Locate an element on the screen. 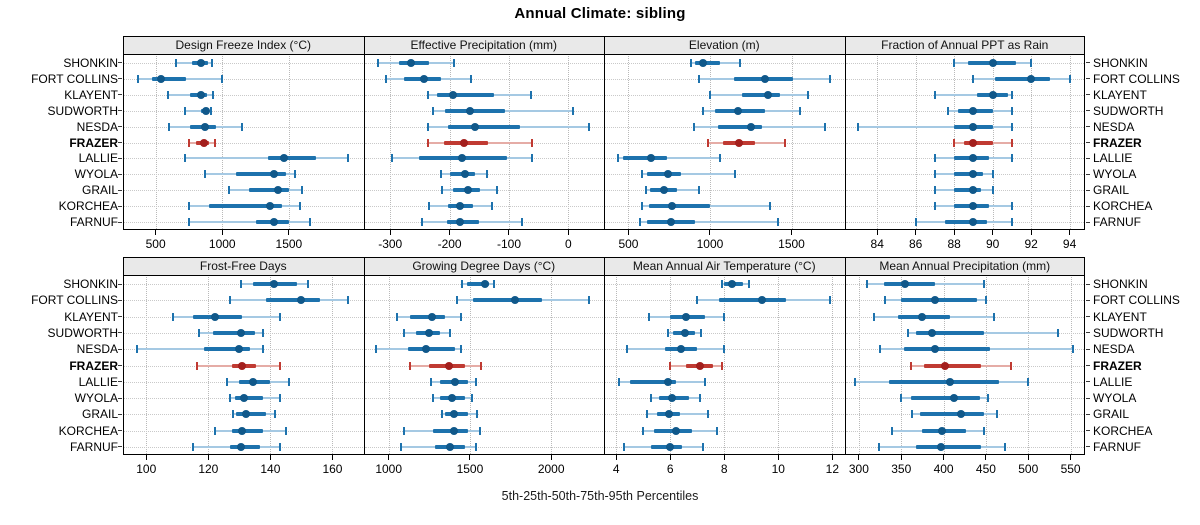 The image size is (1200, 525). x-axis-tick-label: 90 is located at coordinates (992, 244).